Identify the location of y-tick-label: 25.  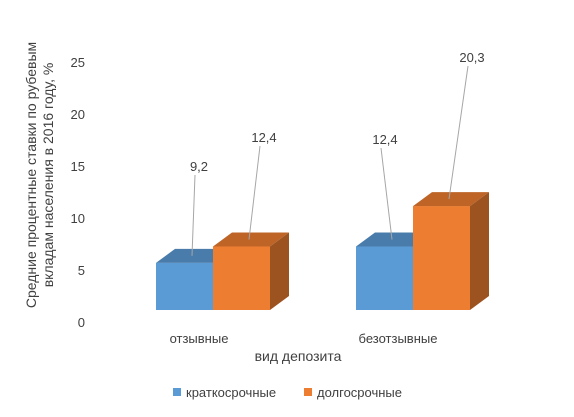
(78, 62).